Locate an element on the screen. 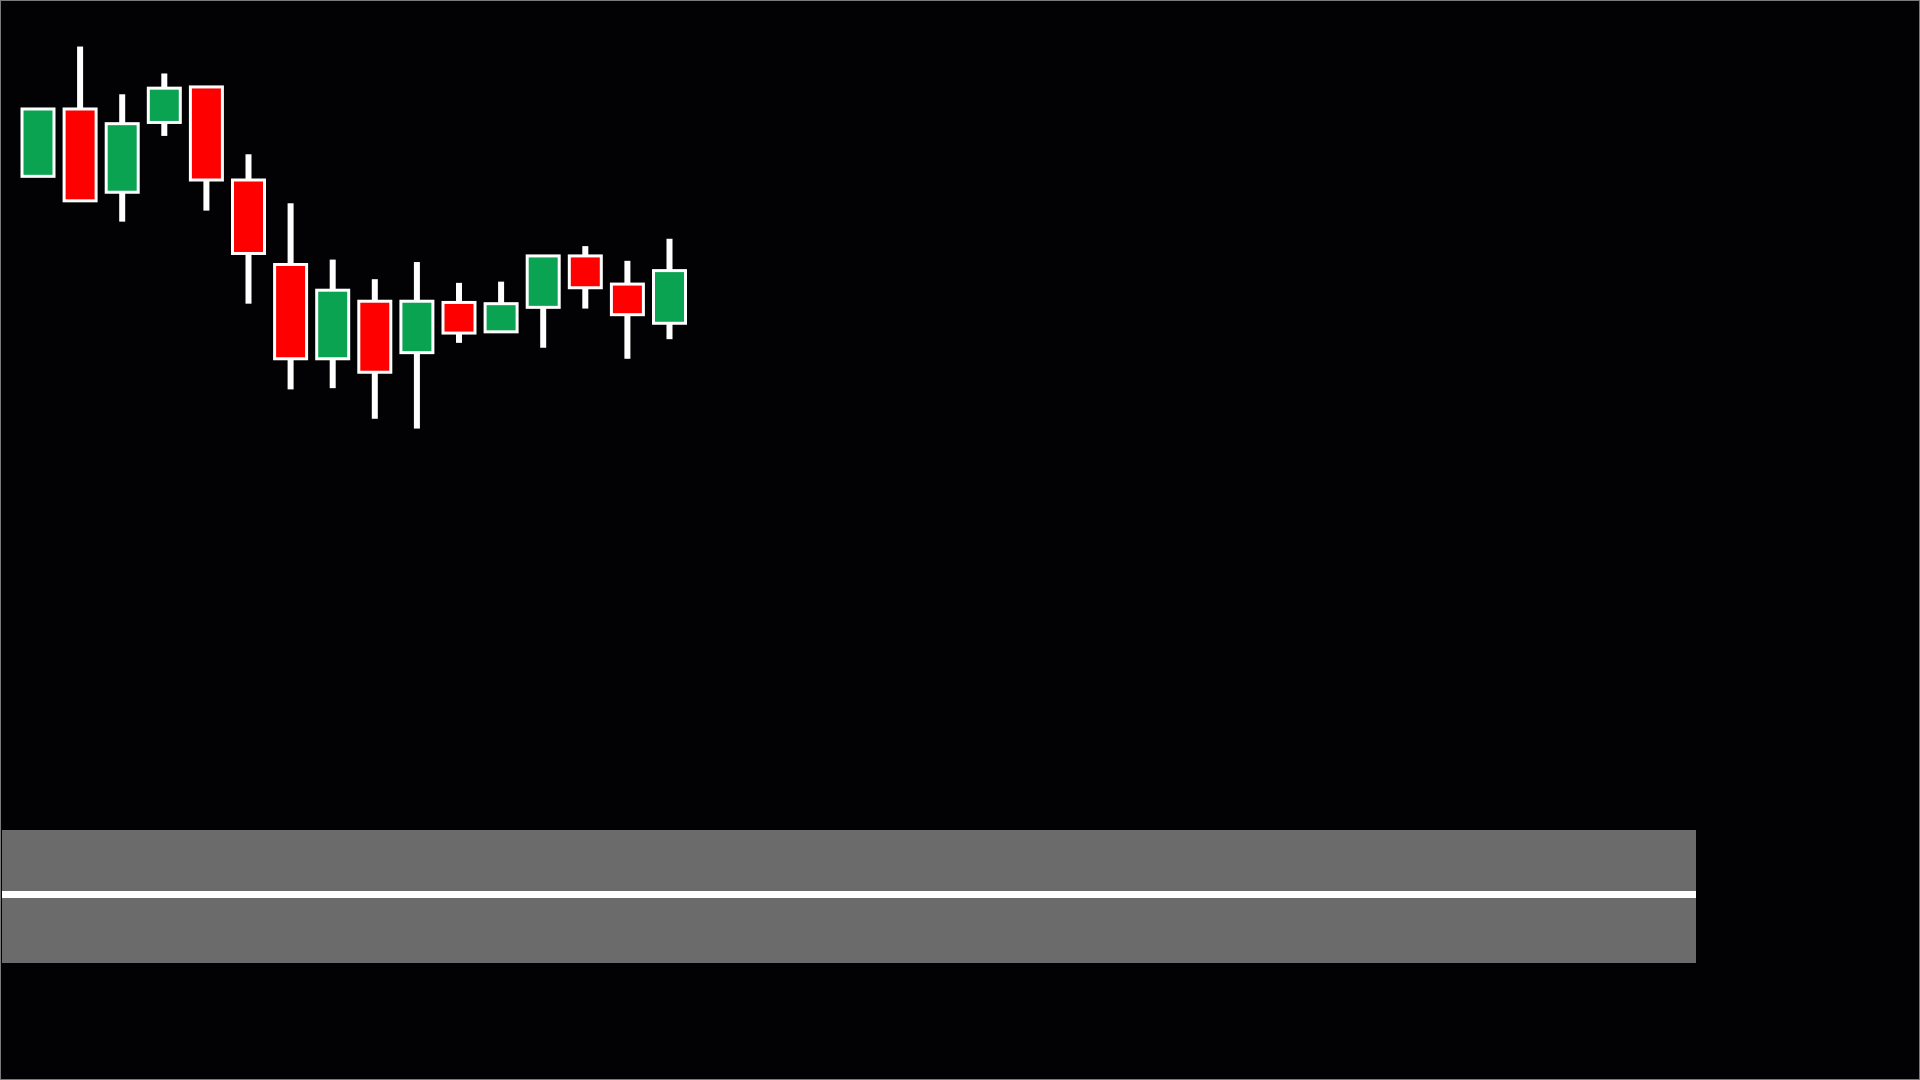 Image resolution: width=1920 pixels, height=1080 pixels. scroll-line is located at coordinates (849, 894).